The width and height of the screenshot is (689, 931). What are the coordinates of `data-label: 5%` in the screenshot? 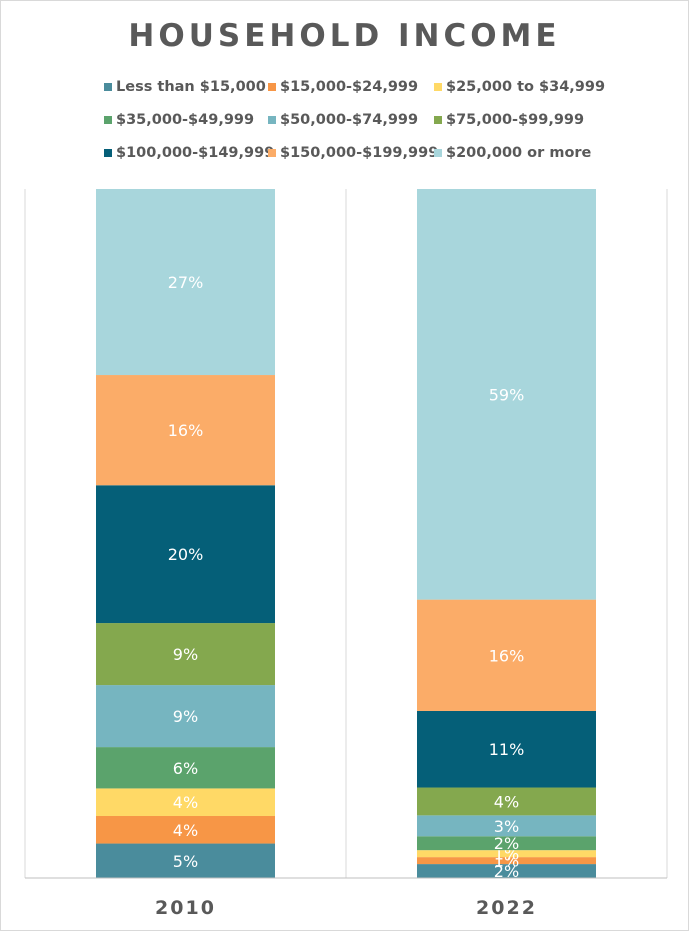 It's located at (185, 861).